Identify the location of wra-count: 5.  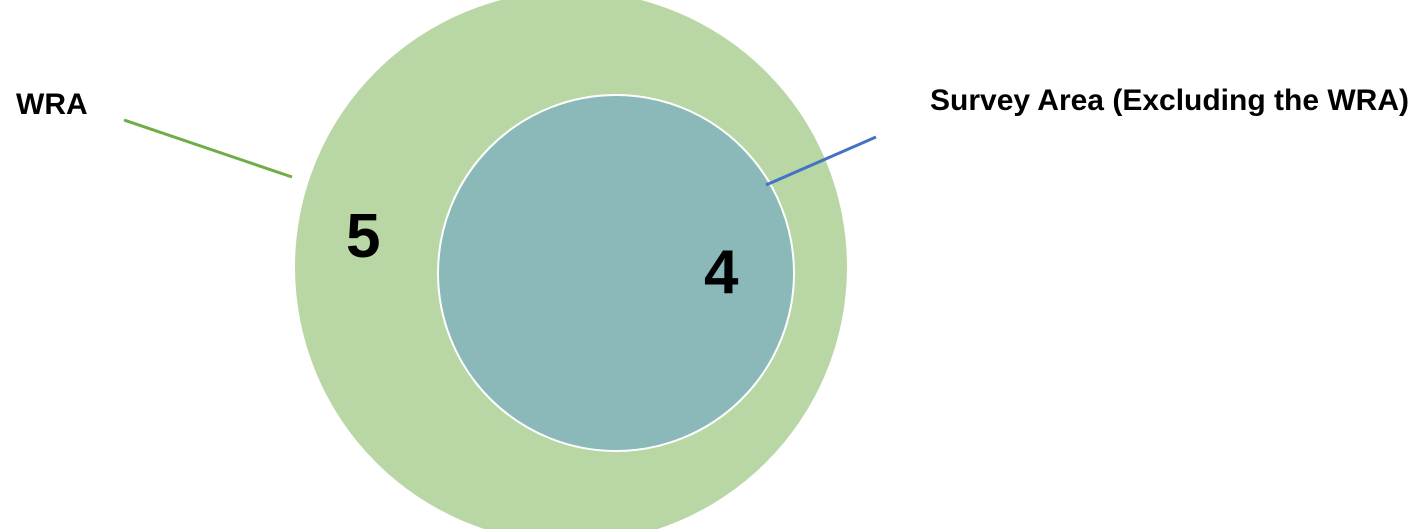
(363, 236).